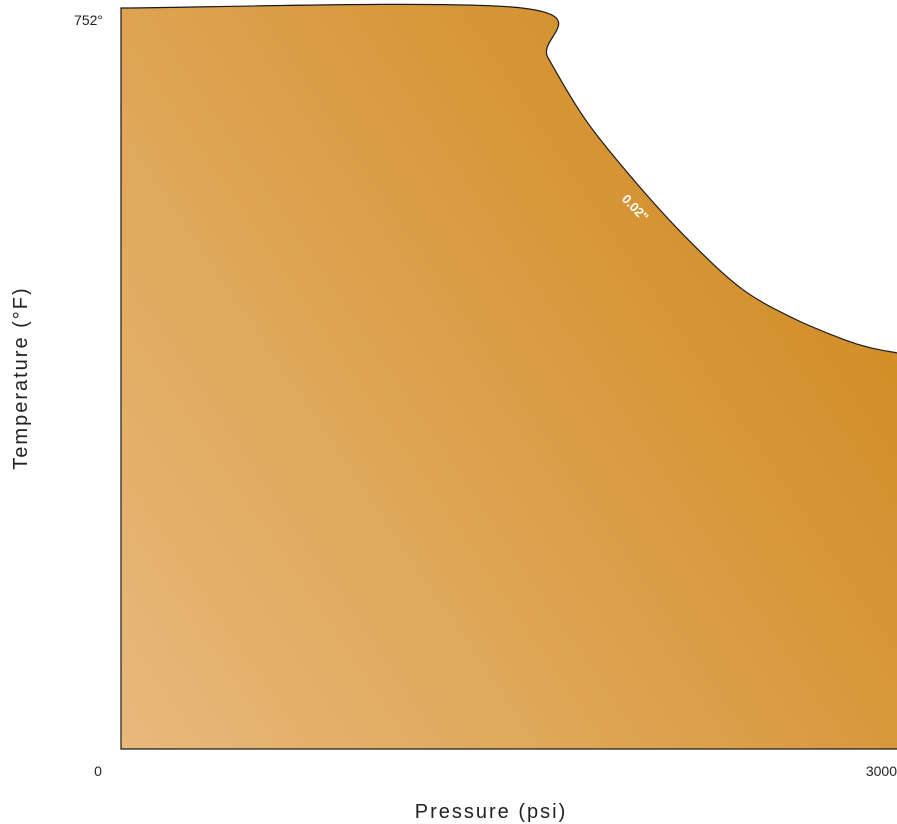  What do you see at coordinates (491, 812) in the screenshot?
I see `x-axis-title: Pressure (psi)` at bounding box center [491, 812].